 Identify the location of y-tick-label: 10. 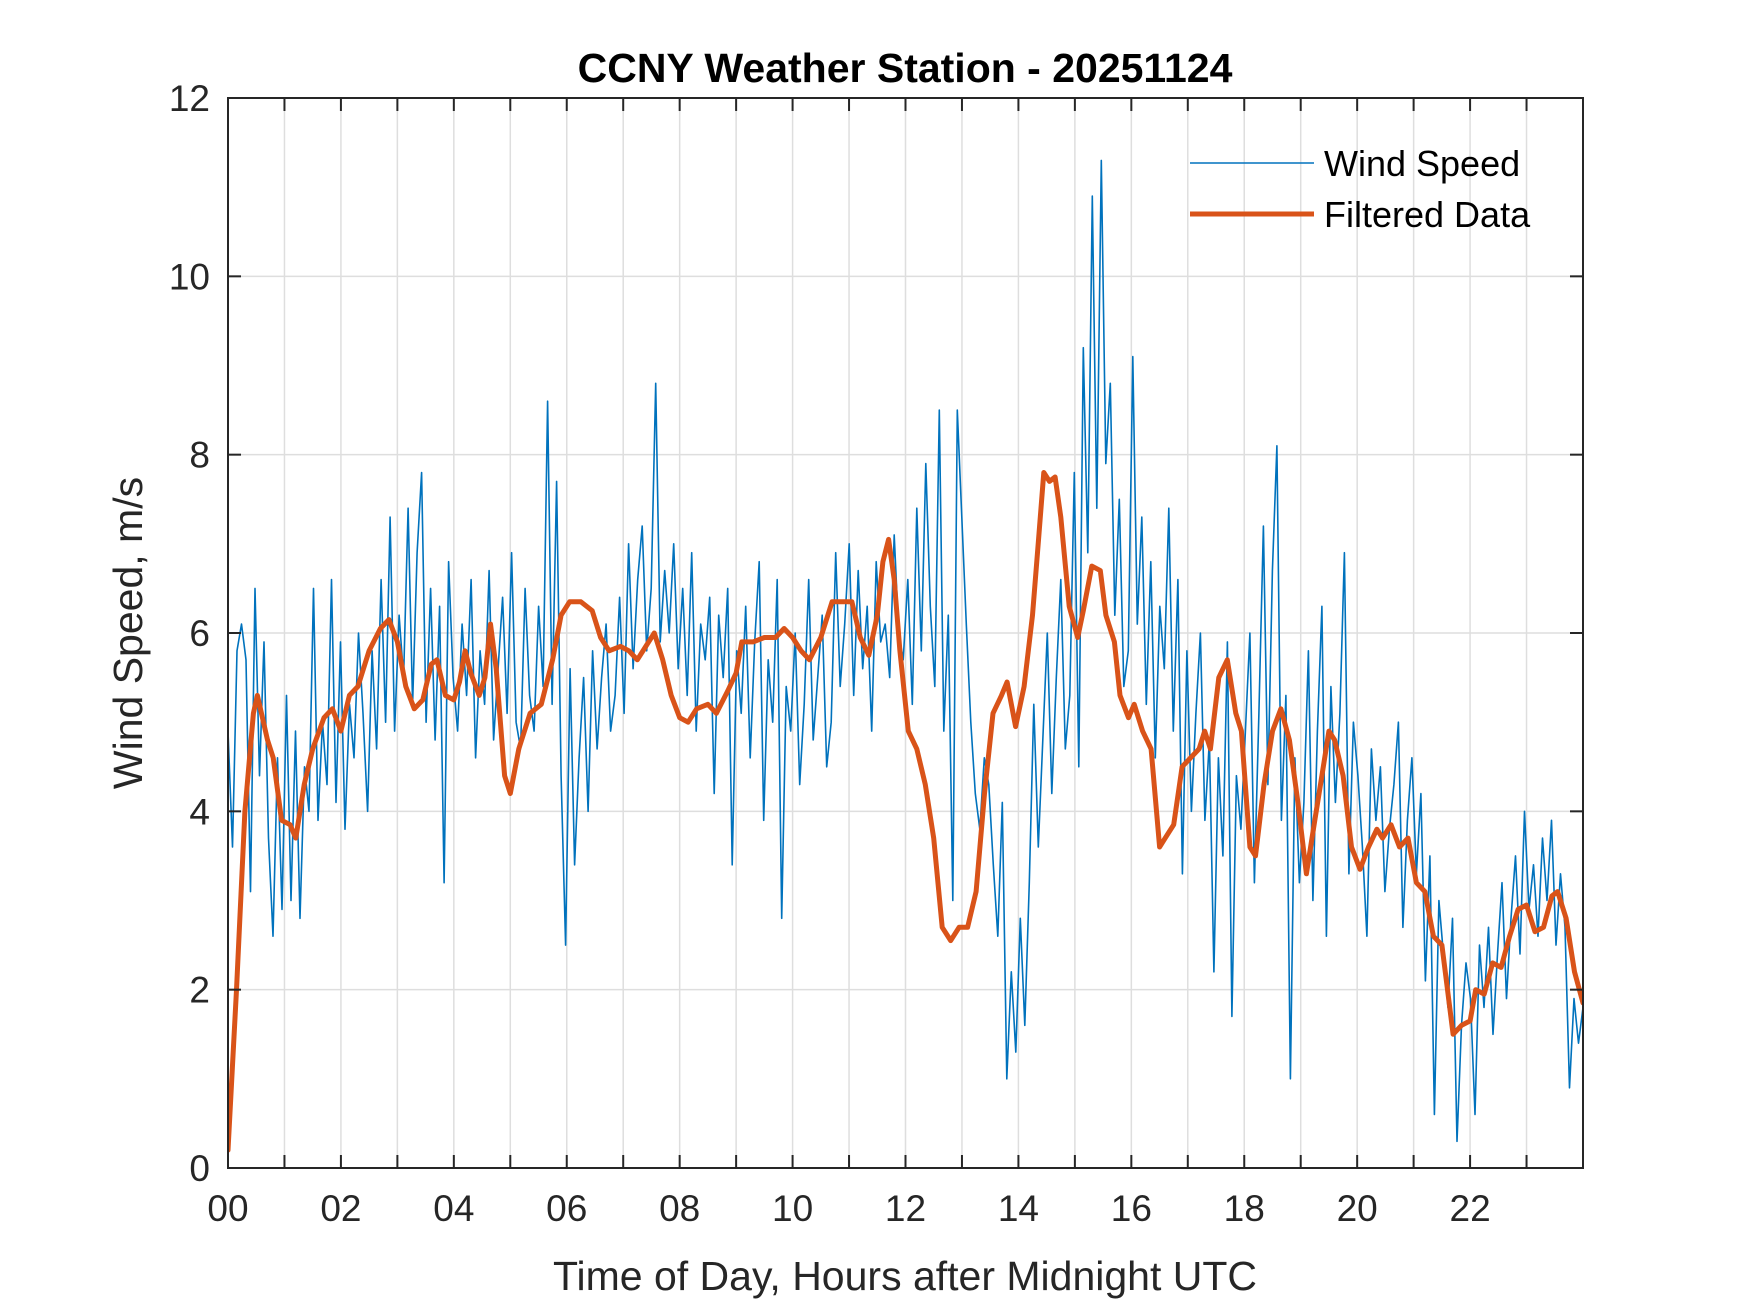
(189, 276).